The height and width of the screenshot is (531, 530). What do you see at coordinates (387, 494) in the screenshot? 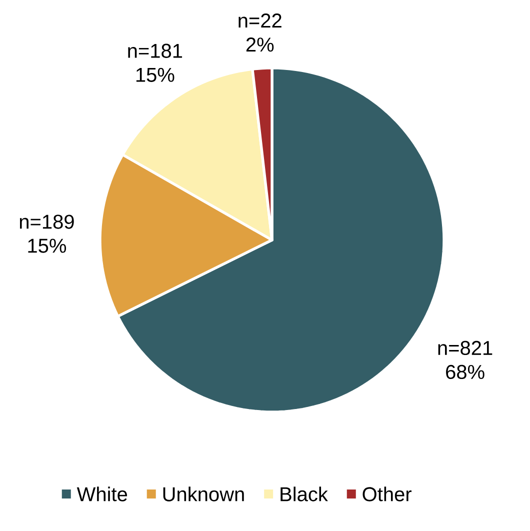
I see `legend-label: Other` at bounding box center [387, 494].